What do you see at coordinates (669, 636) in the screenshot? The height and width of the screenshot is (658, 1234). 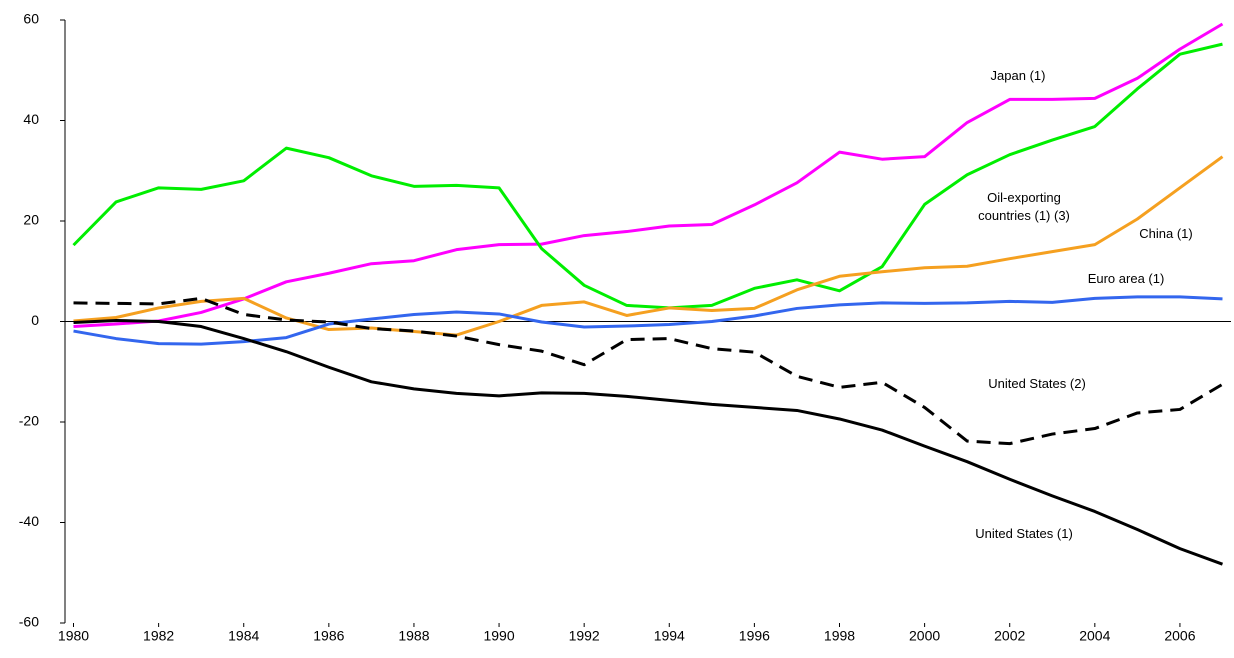 I see `x-tick-label: 1994` at bounding box center [669, 636].